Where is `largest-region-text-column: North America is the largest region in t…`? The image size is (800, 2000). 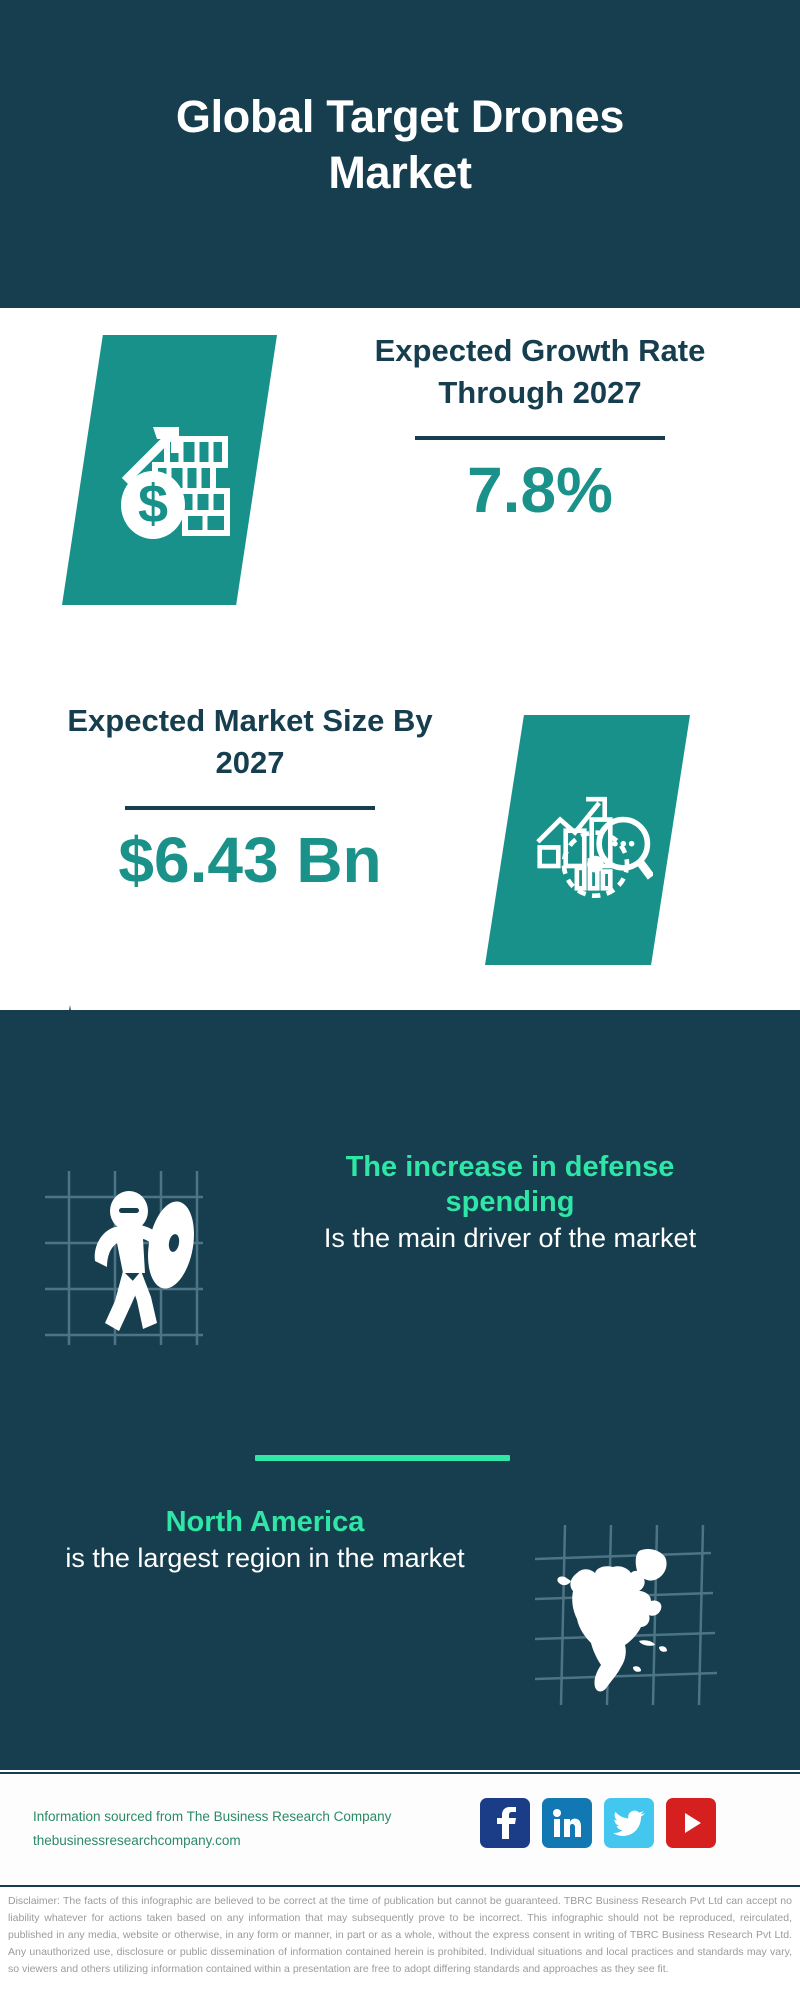
largest-region-text-column: North America is the largest region in t… is located at coordinates (265, 1540).